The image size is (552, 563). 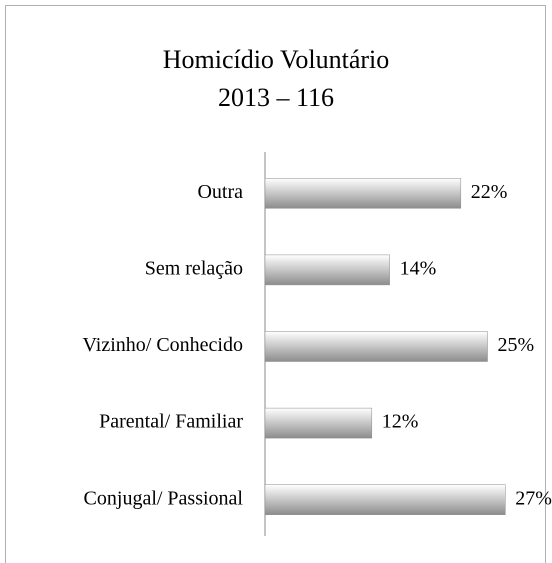 What do you see at coordinates (163, 345) in the screenshot?
I see `y-tick-label: Vizinho/ Conhecido` at bounding box center [163, 345].